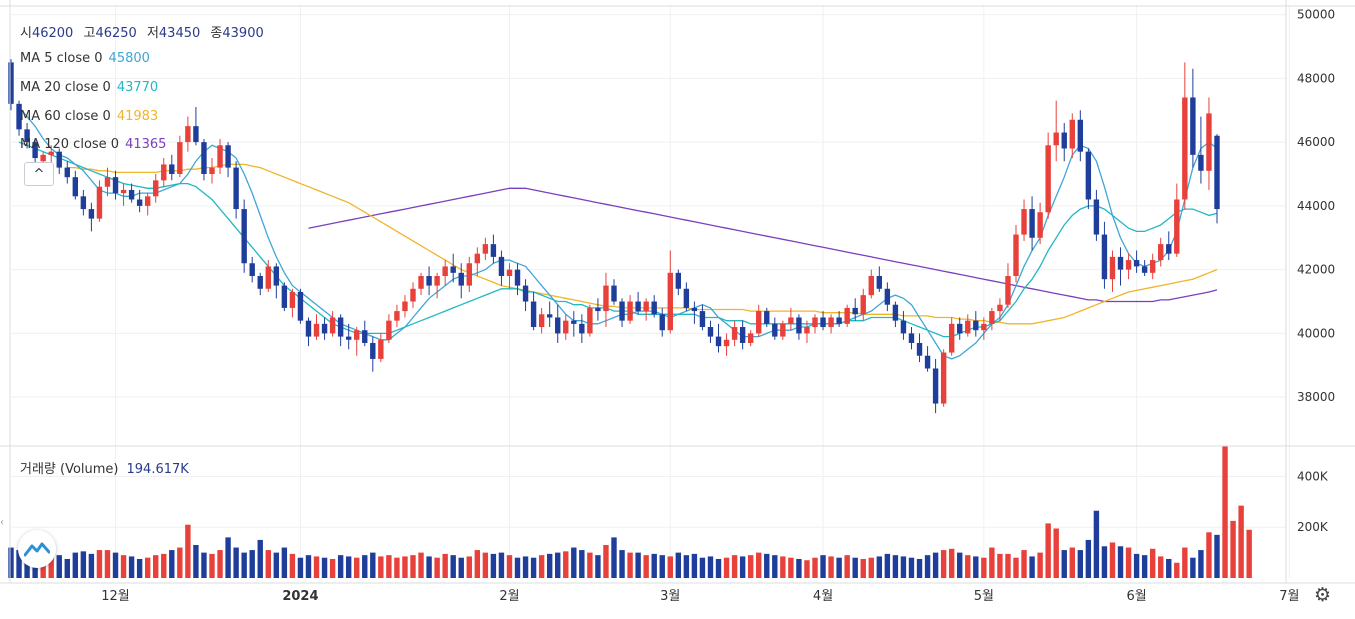  I want to click on price-tick-label: 46000, so click(1316, 142).